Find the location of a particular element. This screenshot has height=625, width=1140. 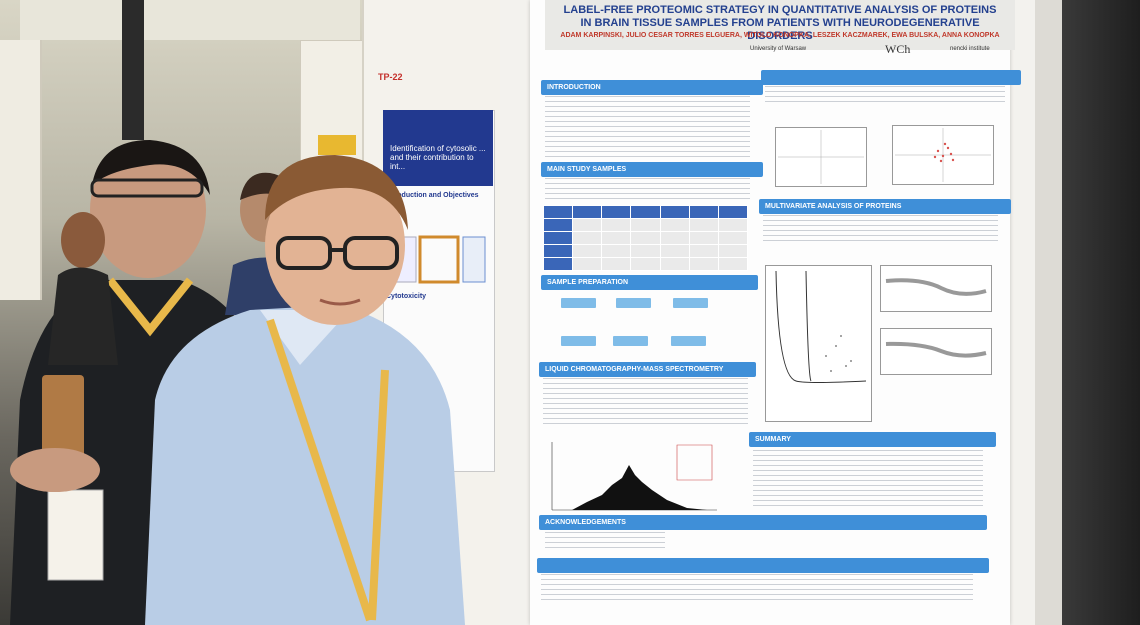

poster-number-tag: TP-22 is located at coordinates (390, 77).